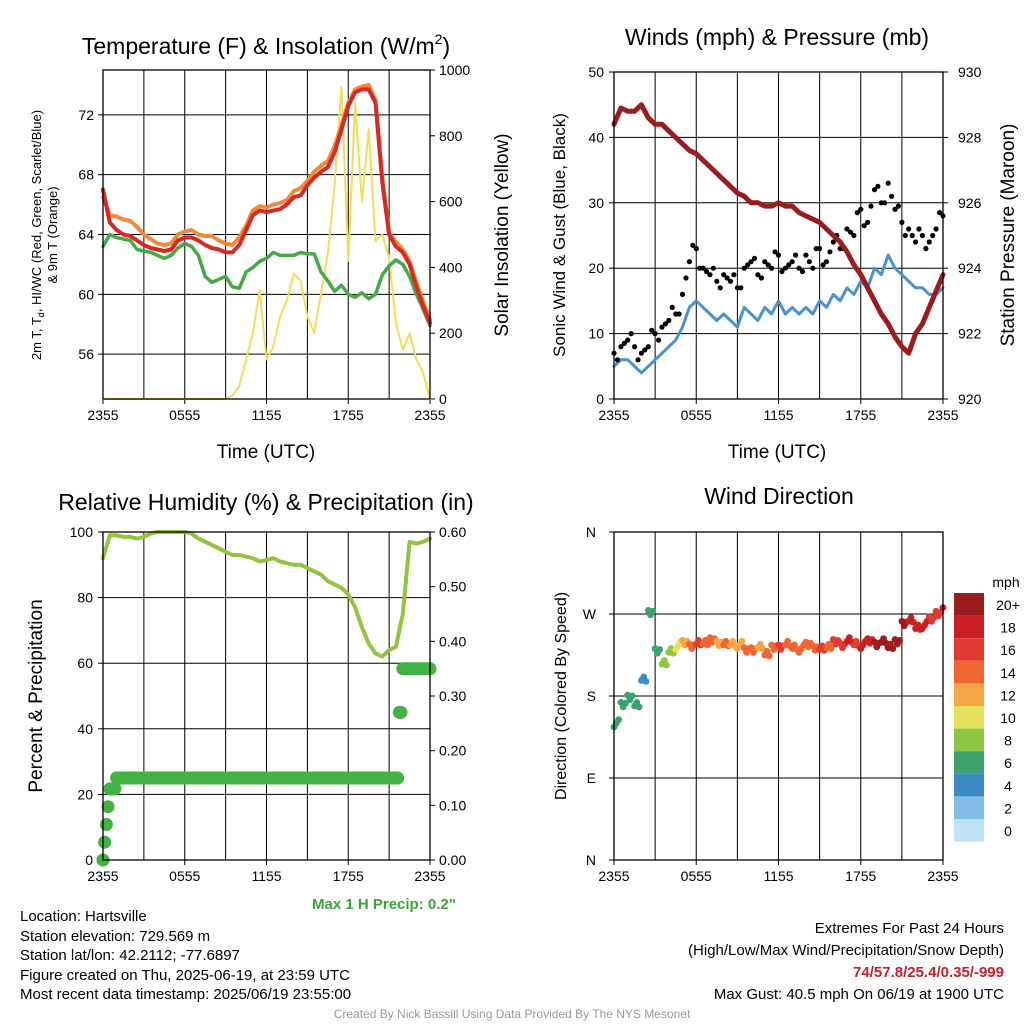  What do you see at coordinates (928, 972) in the screenshot?
I see `extremes-values: 74/57.8/25.4/0.35/-999` at bounding box center [928, 972].